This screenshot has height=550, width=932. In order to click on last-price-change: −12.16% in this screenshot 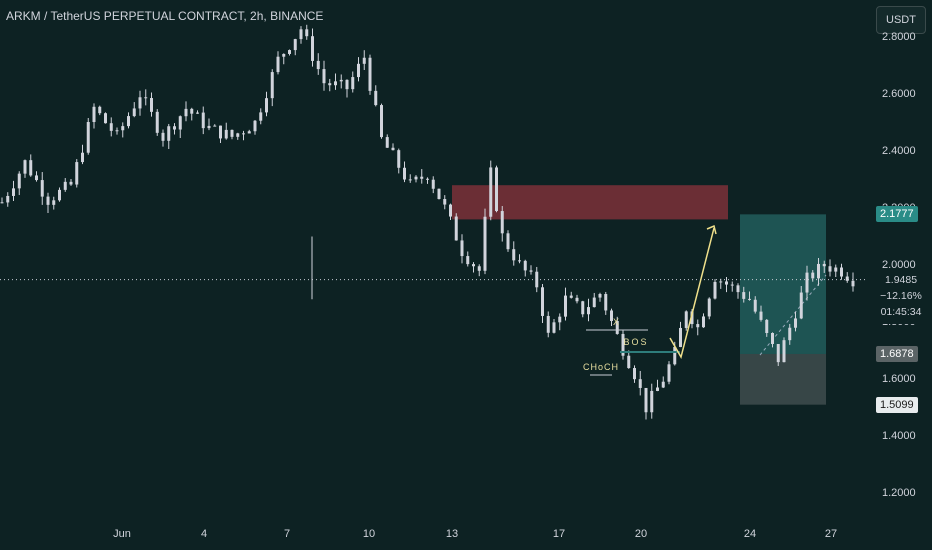, I will do `click(901, 296)`.